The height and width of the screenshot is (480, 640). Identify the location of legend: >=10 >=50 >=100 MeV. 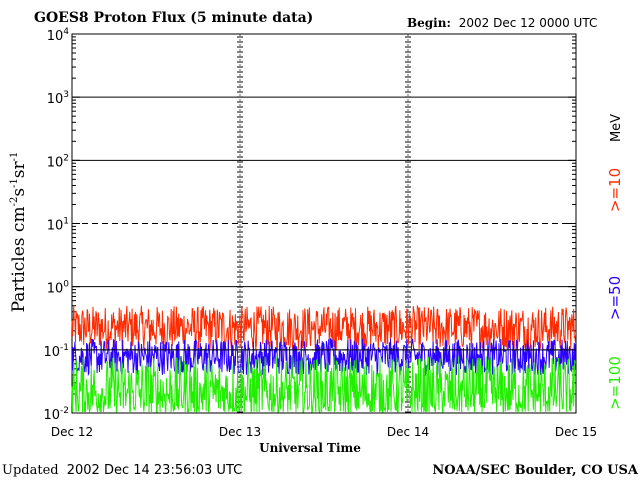
(615, 262).